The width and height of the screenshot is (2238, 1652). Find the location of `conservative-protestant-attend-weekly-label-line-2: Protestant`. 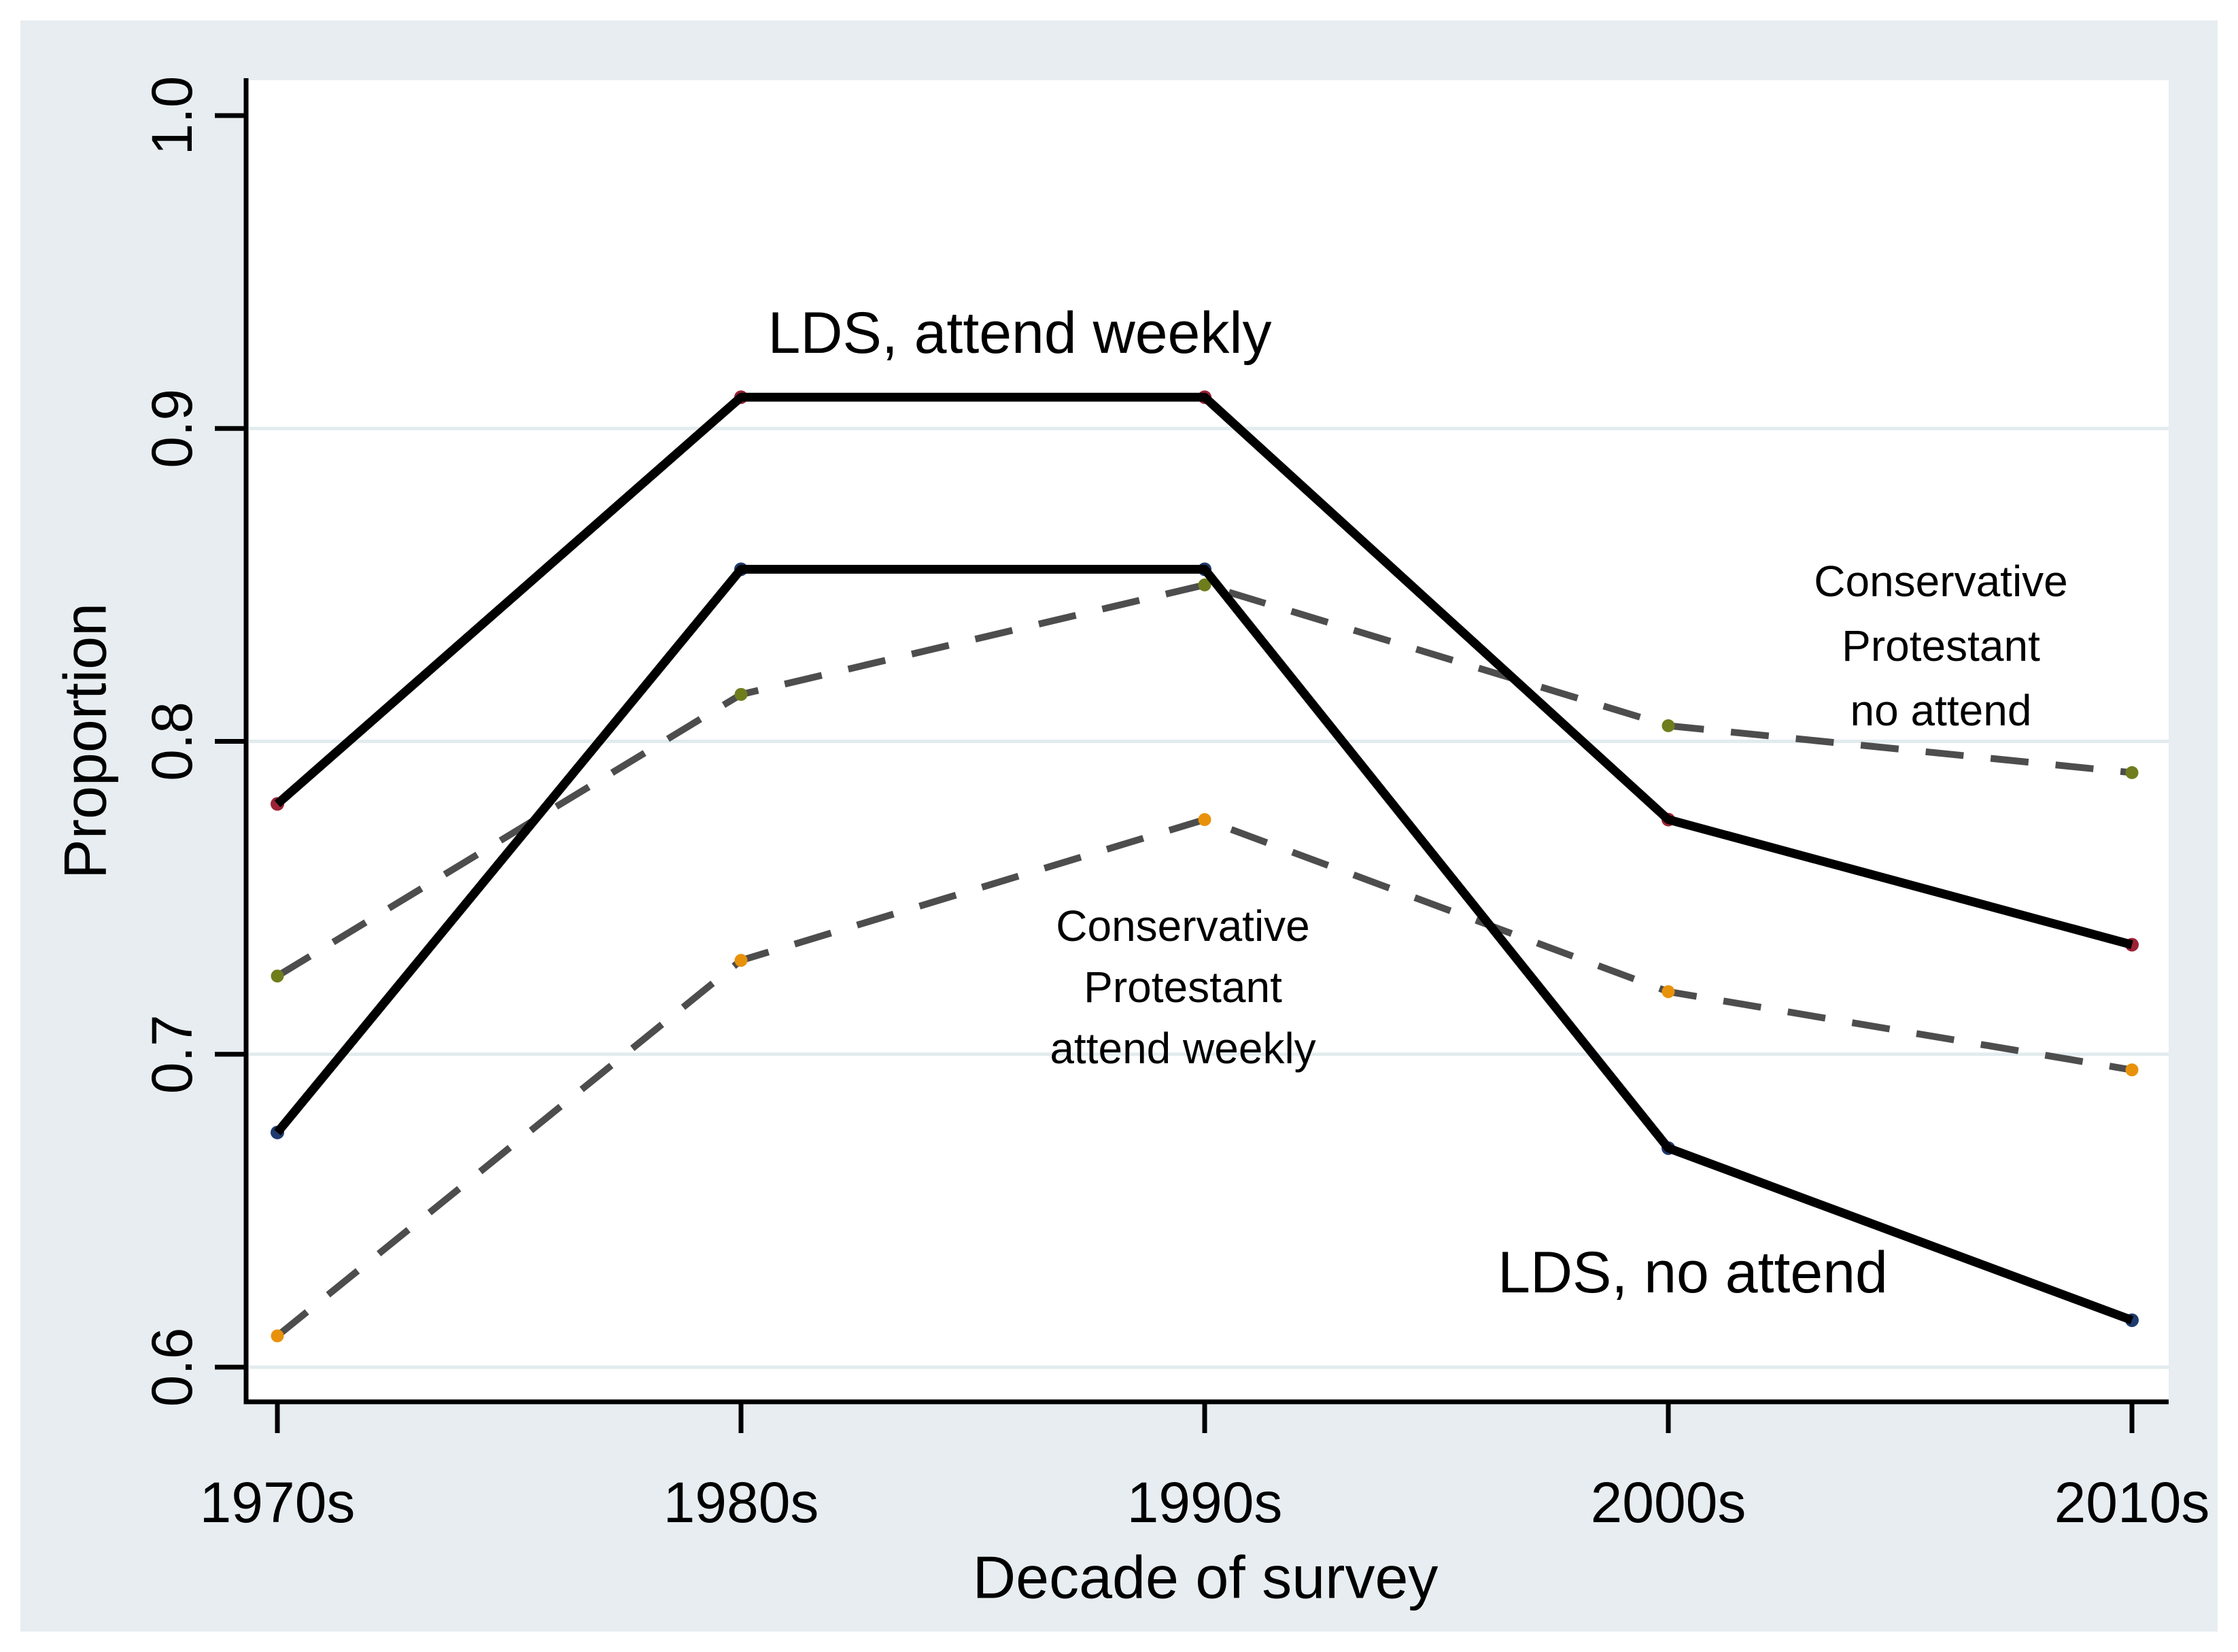

conservative-protestant-attend-weekly-label-line-2: Protestant is located at coordinates (1183, 987).